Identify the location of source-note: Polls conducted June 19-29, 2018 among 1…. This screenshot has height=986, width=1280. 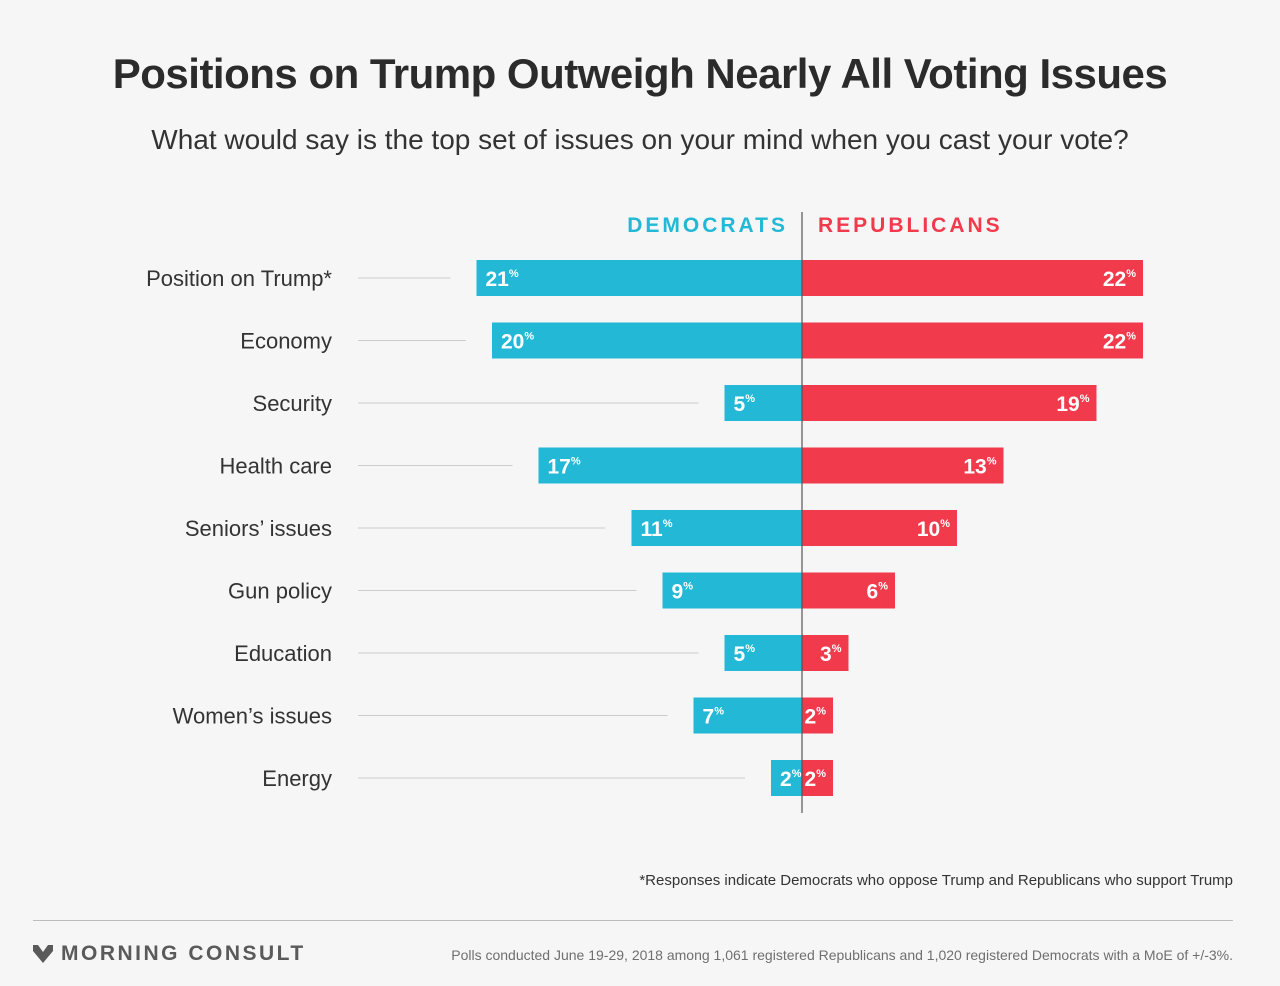
(842, 955).